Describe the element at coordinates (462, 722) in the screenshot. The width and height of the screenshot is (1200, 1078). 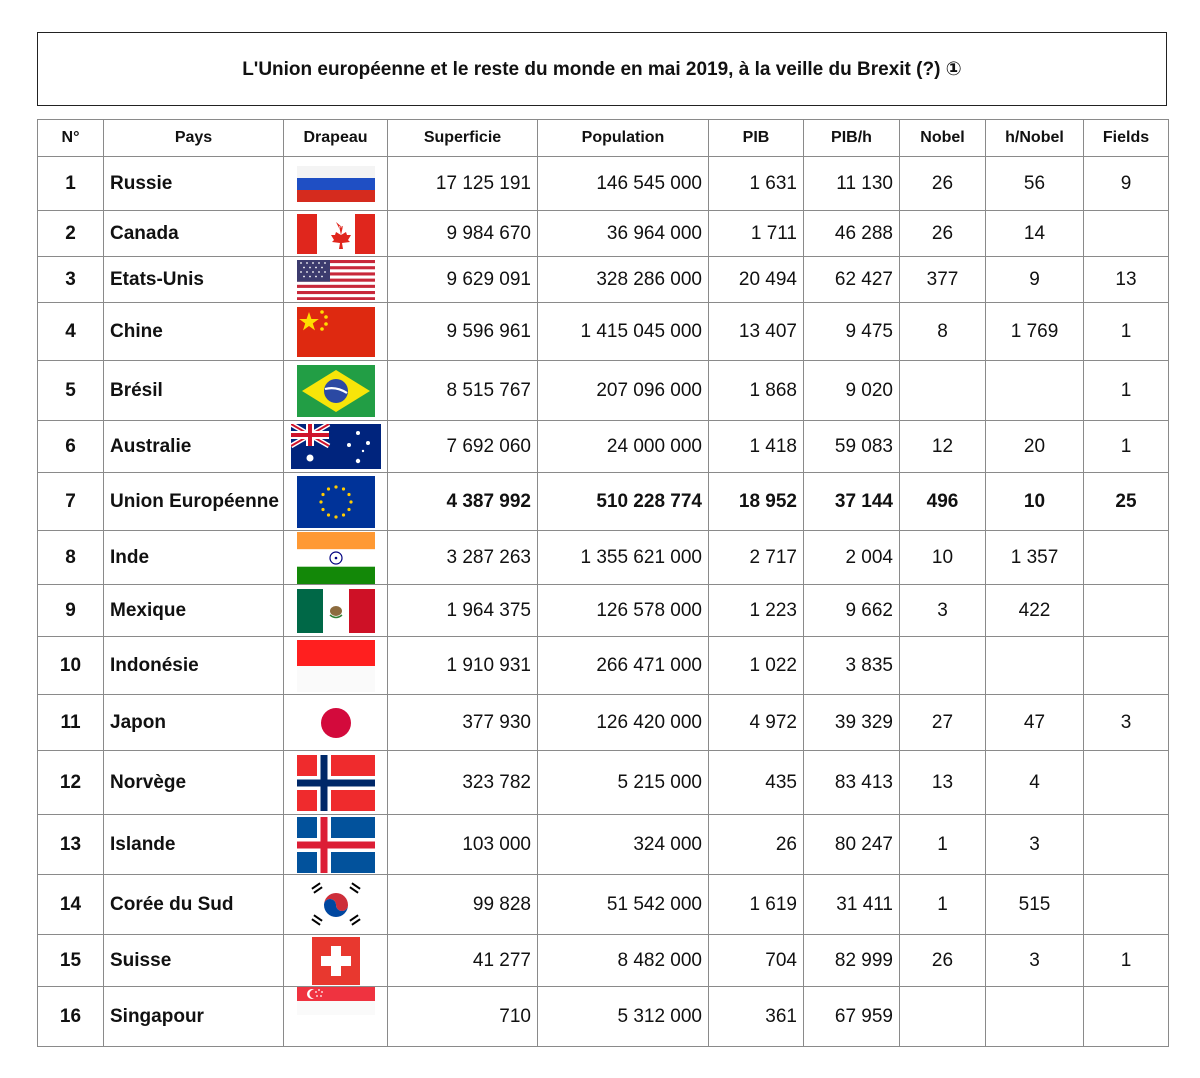
I see `superficie-cell: 377 930` at that location.